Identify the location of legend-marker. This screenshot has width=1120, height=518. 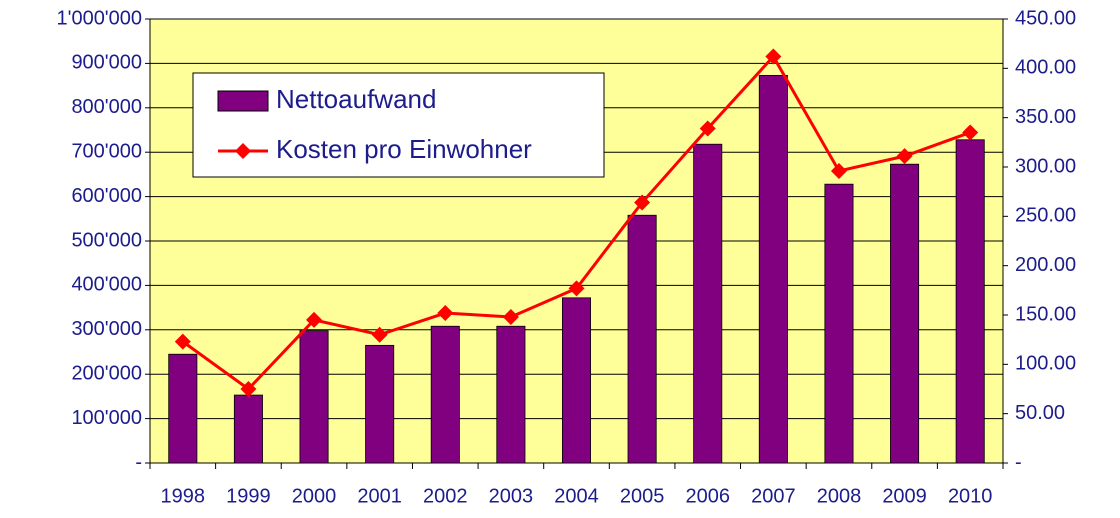
(243, 151).